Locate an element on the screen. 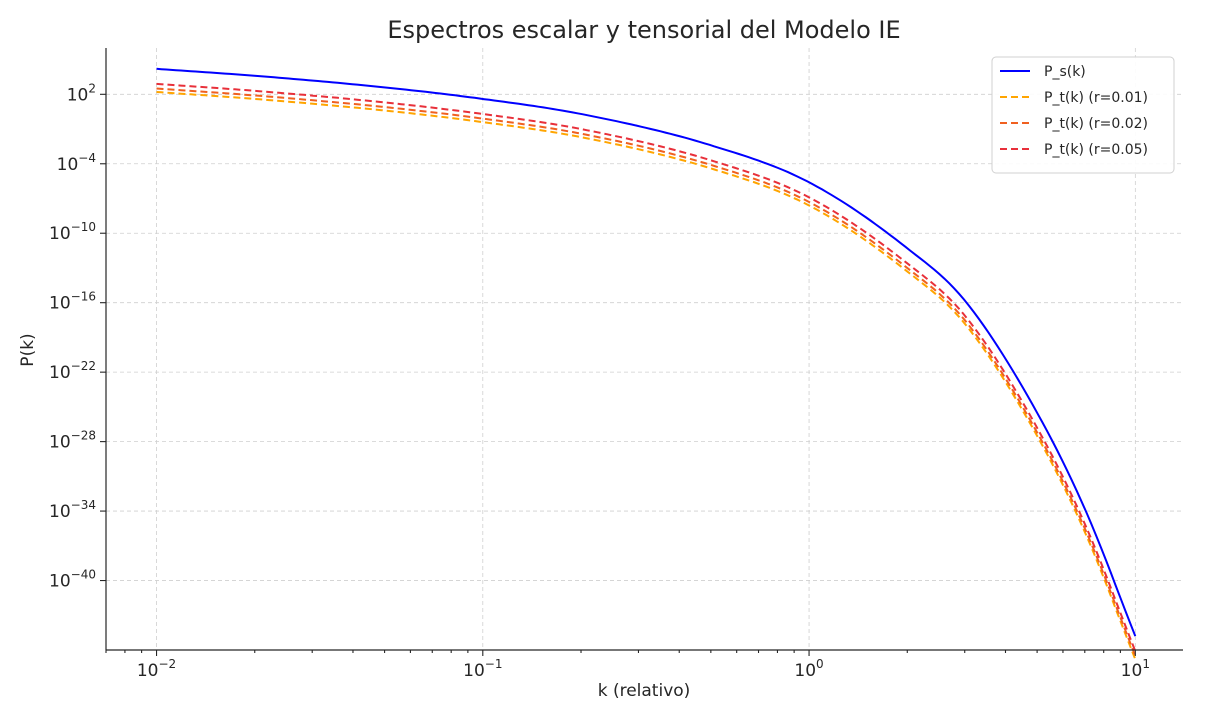 The image size is (1205, 725). y-tick-exponent: −10 is located at coordinates (83, 227).